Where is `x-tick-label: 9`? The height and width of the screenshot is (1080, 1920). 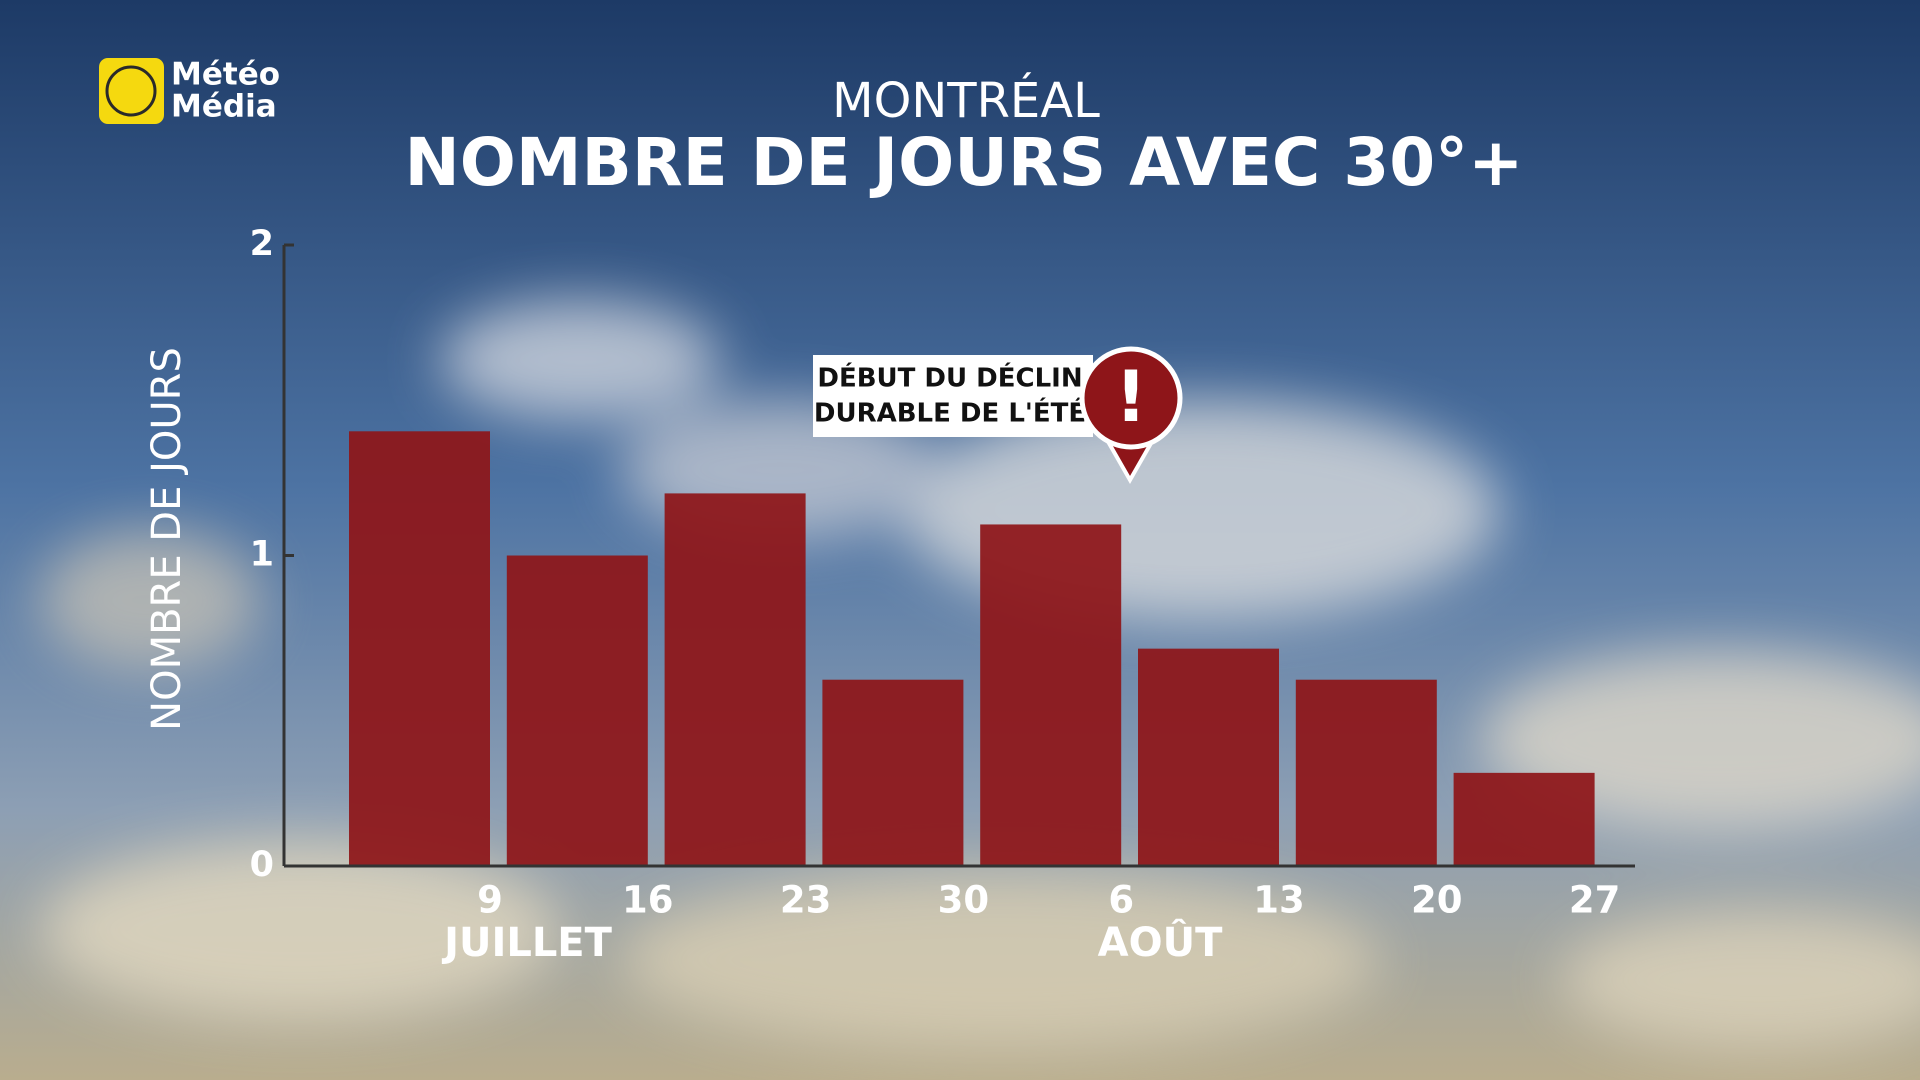
x-tick-label: 9 is located at coordinates (490, 900).